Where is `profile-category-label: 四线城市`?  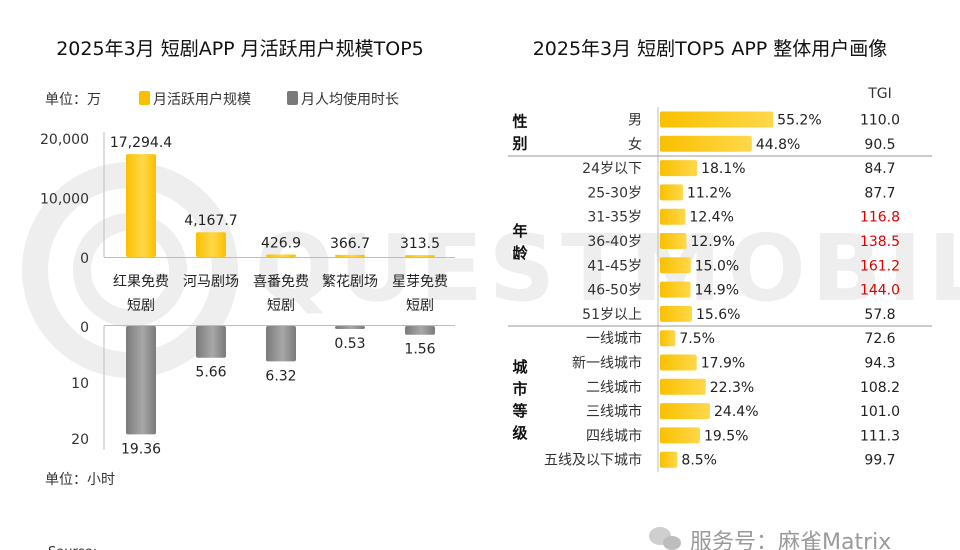
profile-category-label: 四线城市 is located at coordinates (614, 435).